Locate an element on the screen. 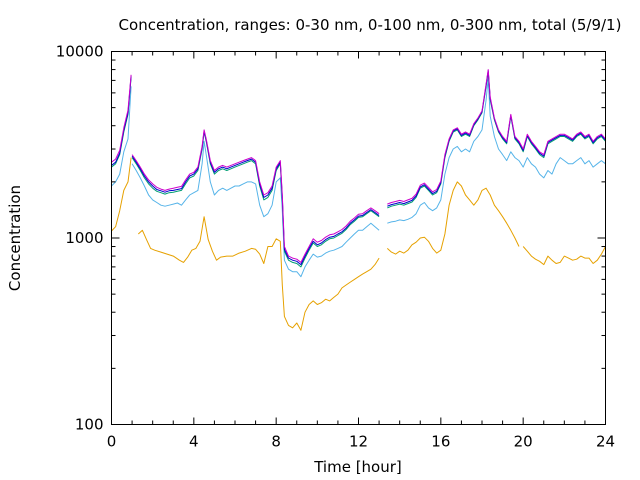 The image size is (640, 480). x-tick-label: 4 is located at coordinates (194, 442).